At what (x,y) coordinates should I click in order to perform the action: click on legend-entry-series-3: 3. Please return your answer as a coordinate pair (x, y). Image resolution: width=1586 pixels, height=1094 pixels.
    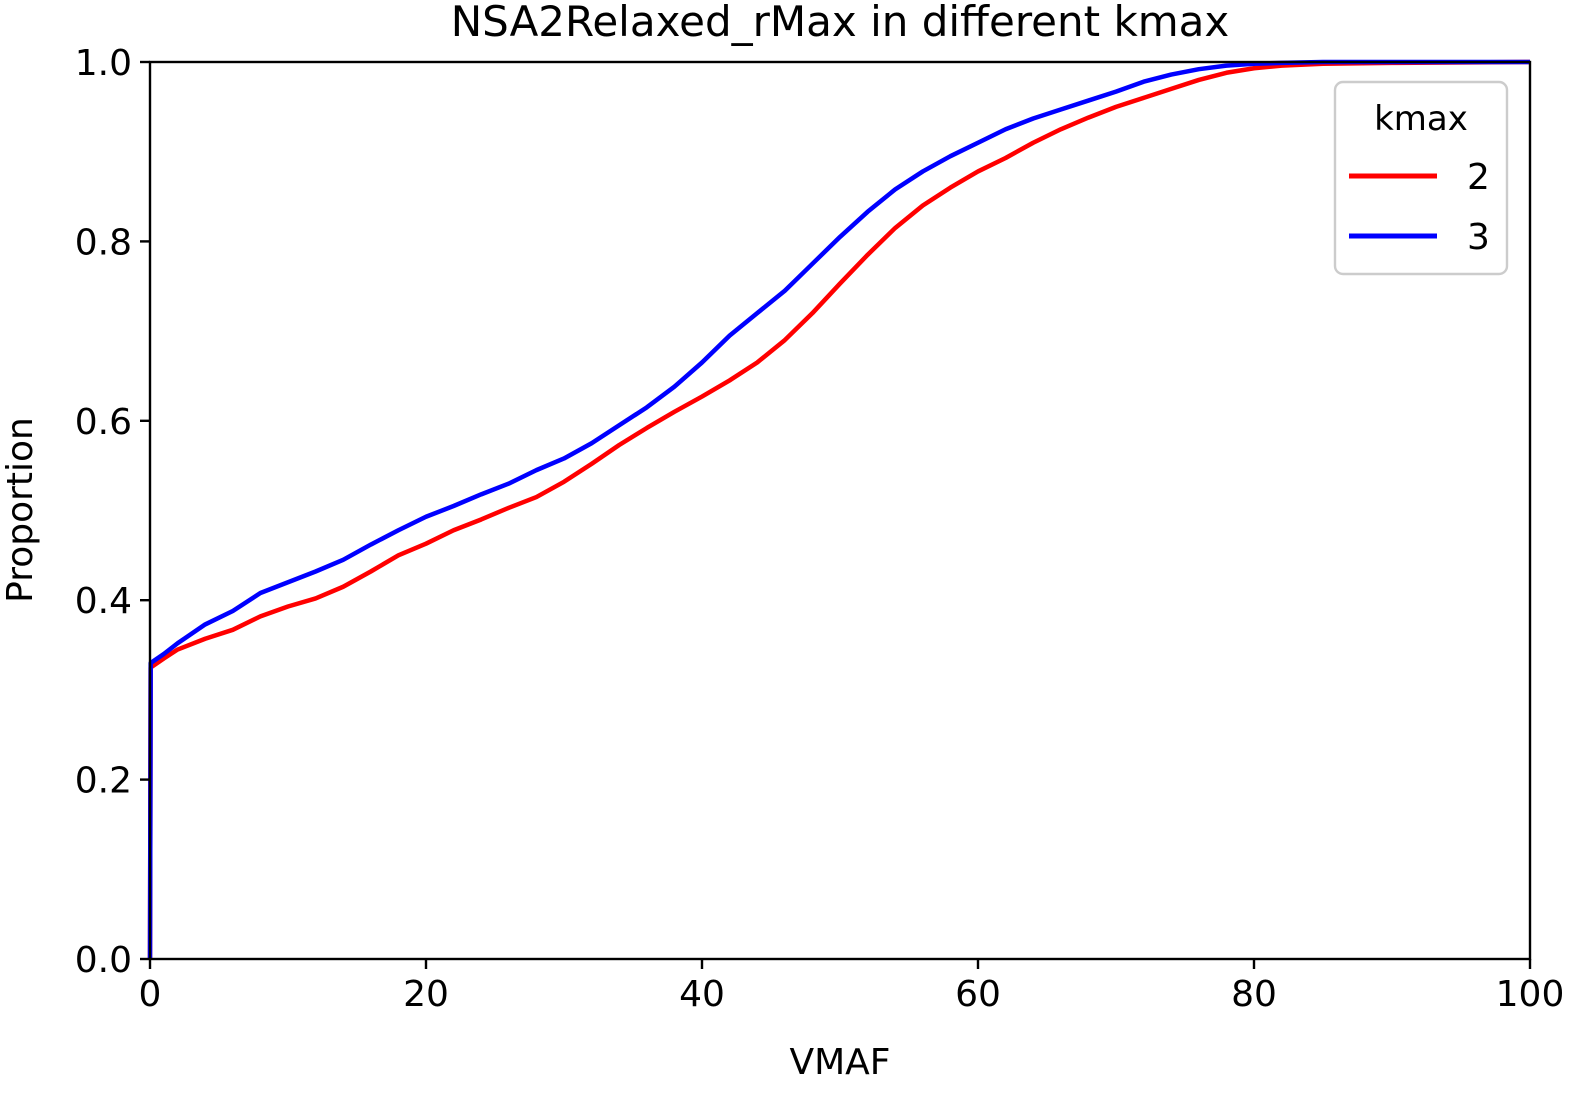
    Looking at the image, I should click on (1478, 237).